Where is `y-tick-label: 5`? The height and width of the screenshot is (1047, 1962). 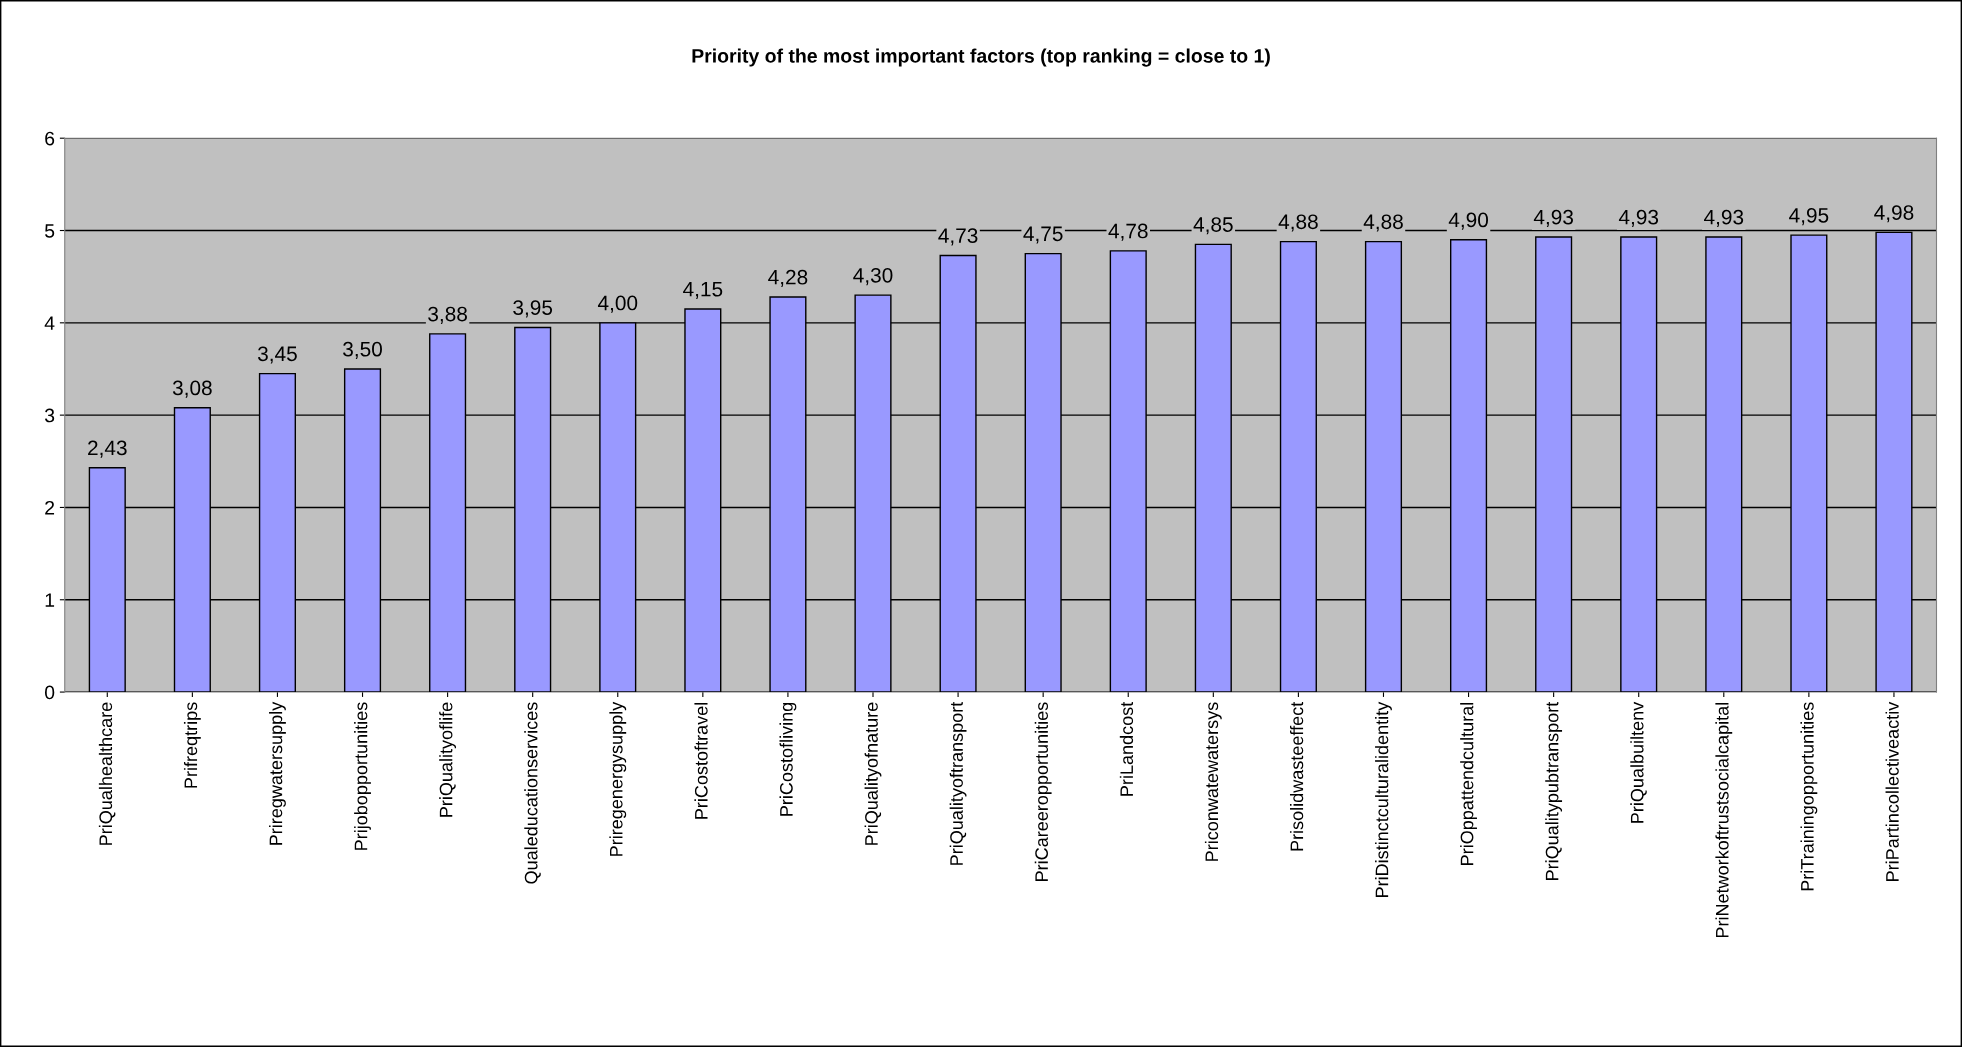 y-tick-label: 5 is located at coordinates (49, 231).